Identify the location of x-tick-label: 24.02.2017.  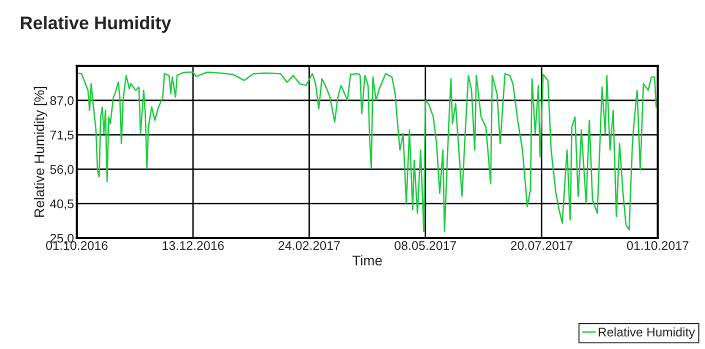
(309, 245).